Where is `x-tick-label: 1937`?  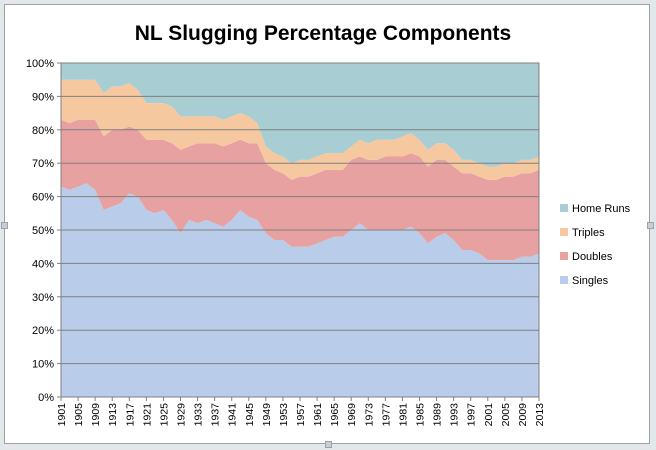 x-tick-label: 1937 is located at coordinates (216, 415).